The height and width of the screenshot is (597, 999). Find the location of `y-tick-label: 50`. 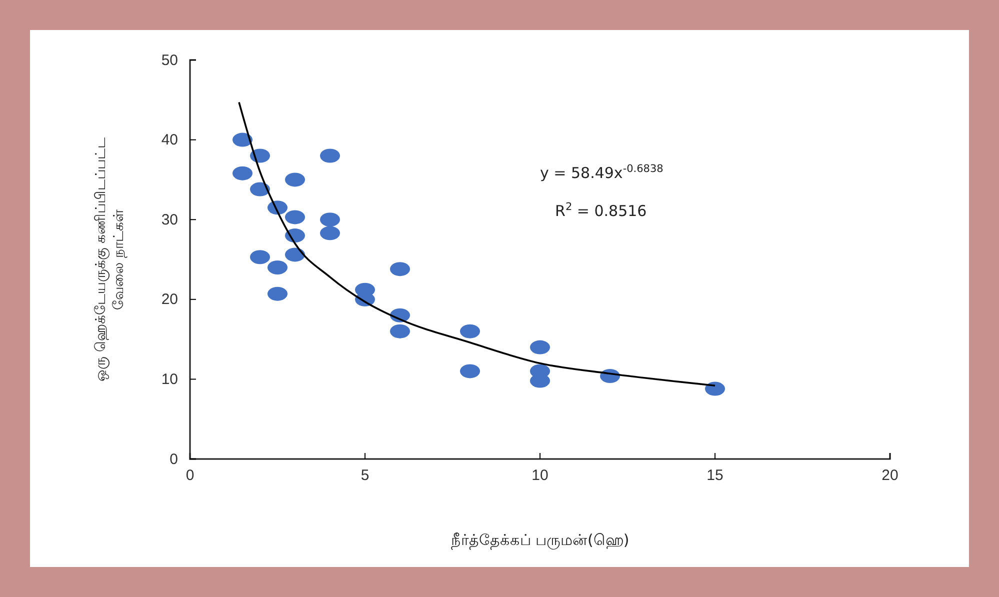

y-tick-label: 50 is located at coordinates (169, 60).